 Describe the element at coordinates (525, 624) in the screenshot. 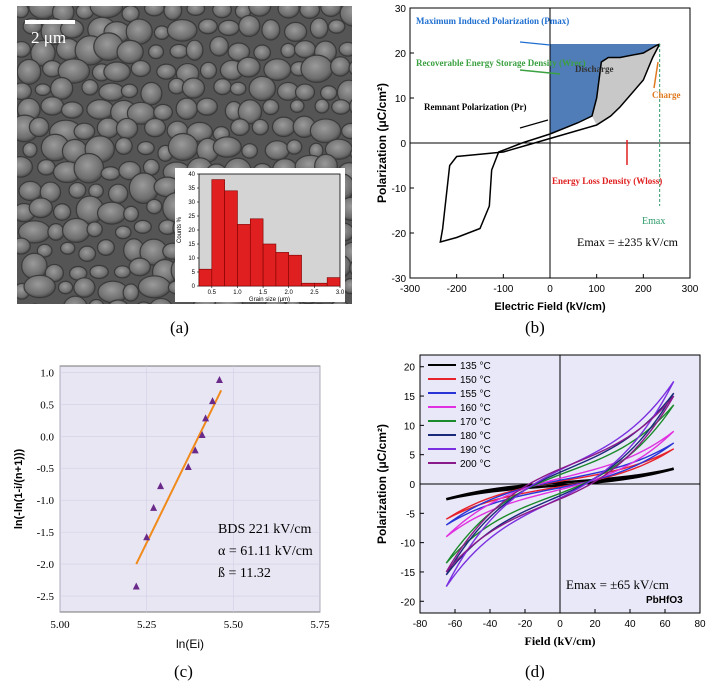

I see `x-tick-label: -20` at that location.